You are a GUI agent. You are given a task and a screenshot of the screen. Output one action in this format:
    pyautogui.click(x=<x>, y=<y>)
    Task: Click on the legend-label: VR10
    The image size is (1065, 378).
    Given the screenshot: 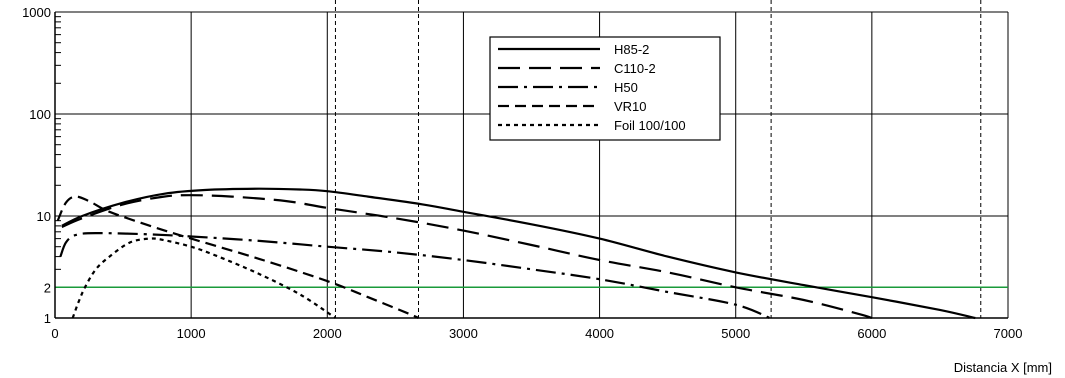 What is the action you would take?
    pyautogui.click(x=630, y=106)
    